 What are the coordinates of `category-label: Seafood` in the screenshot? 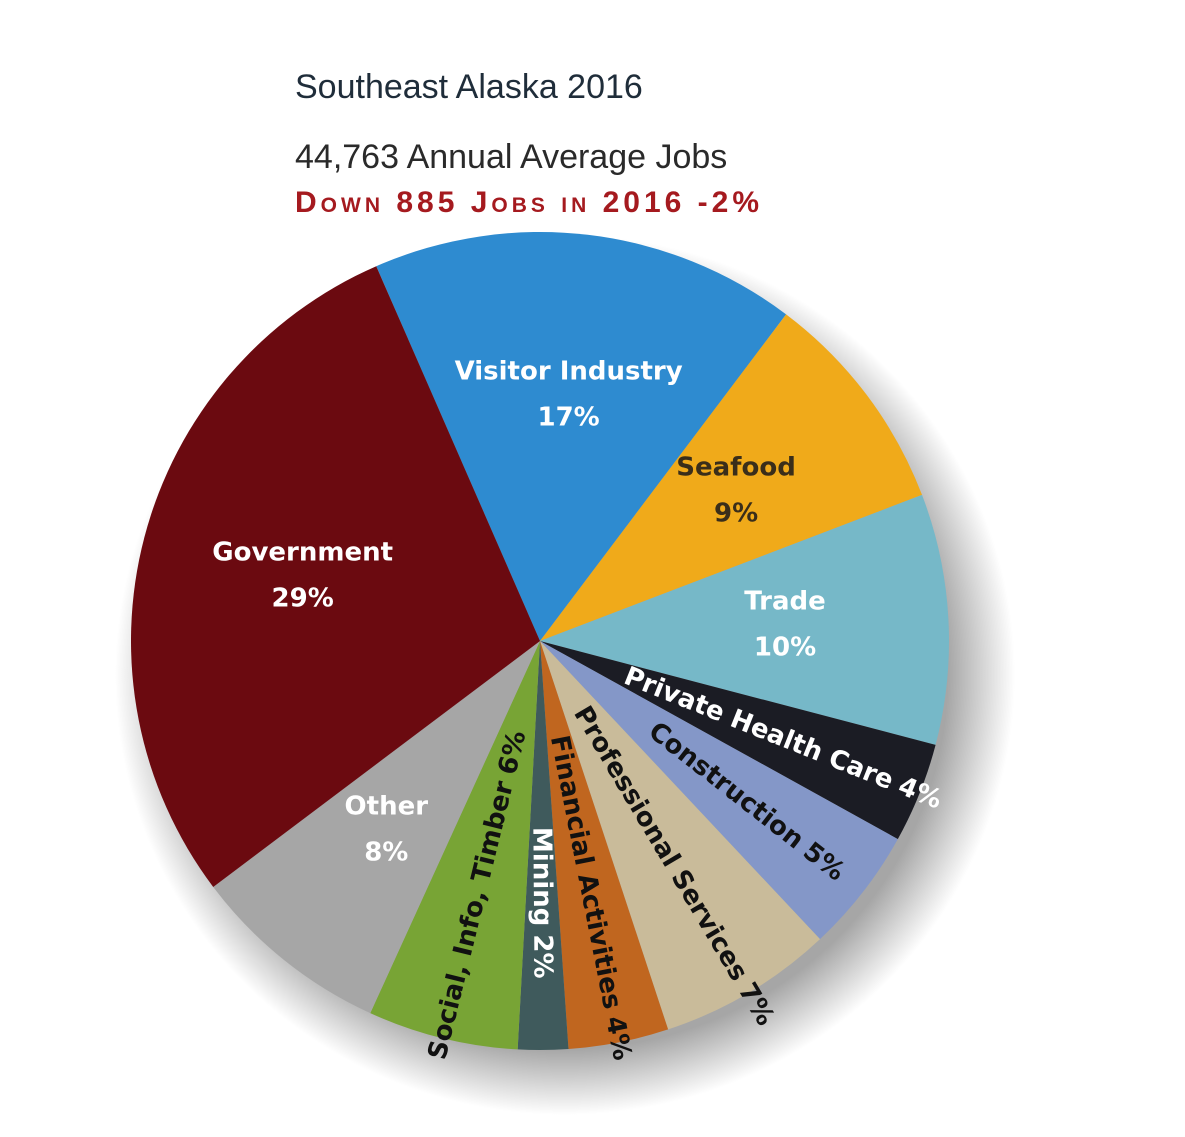 It's located at (736, 467).